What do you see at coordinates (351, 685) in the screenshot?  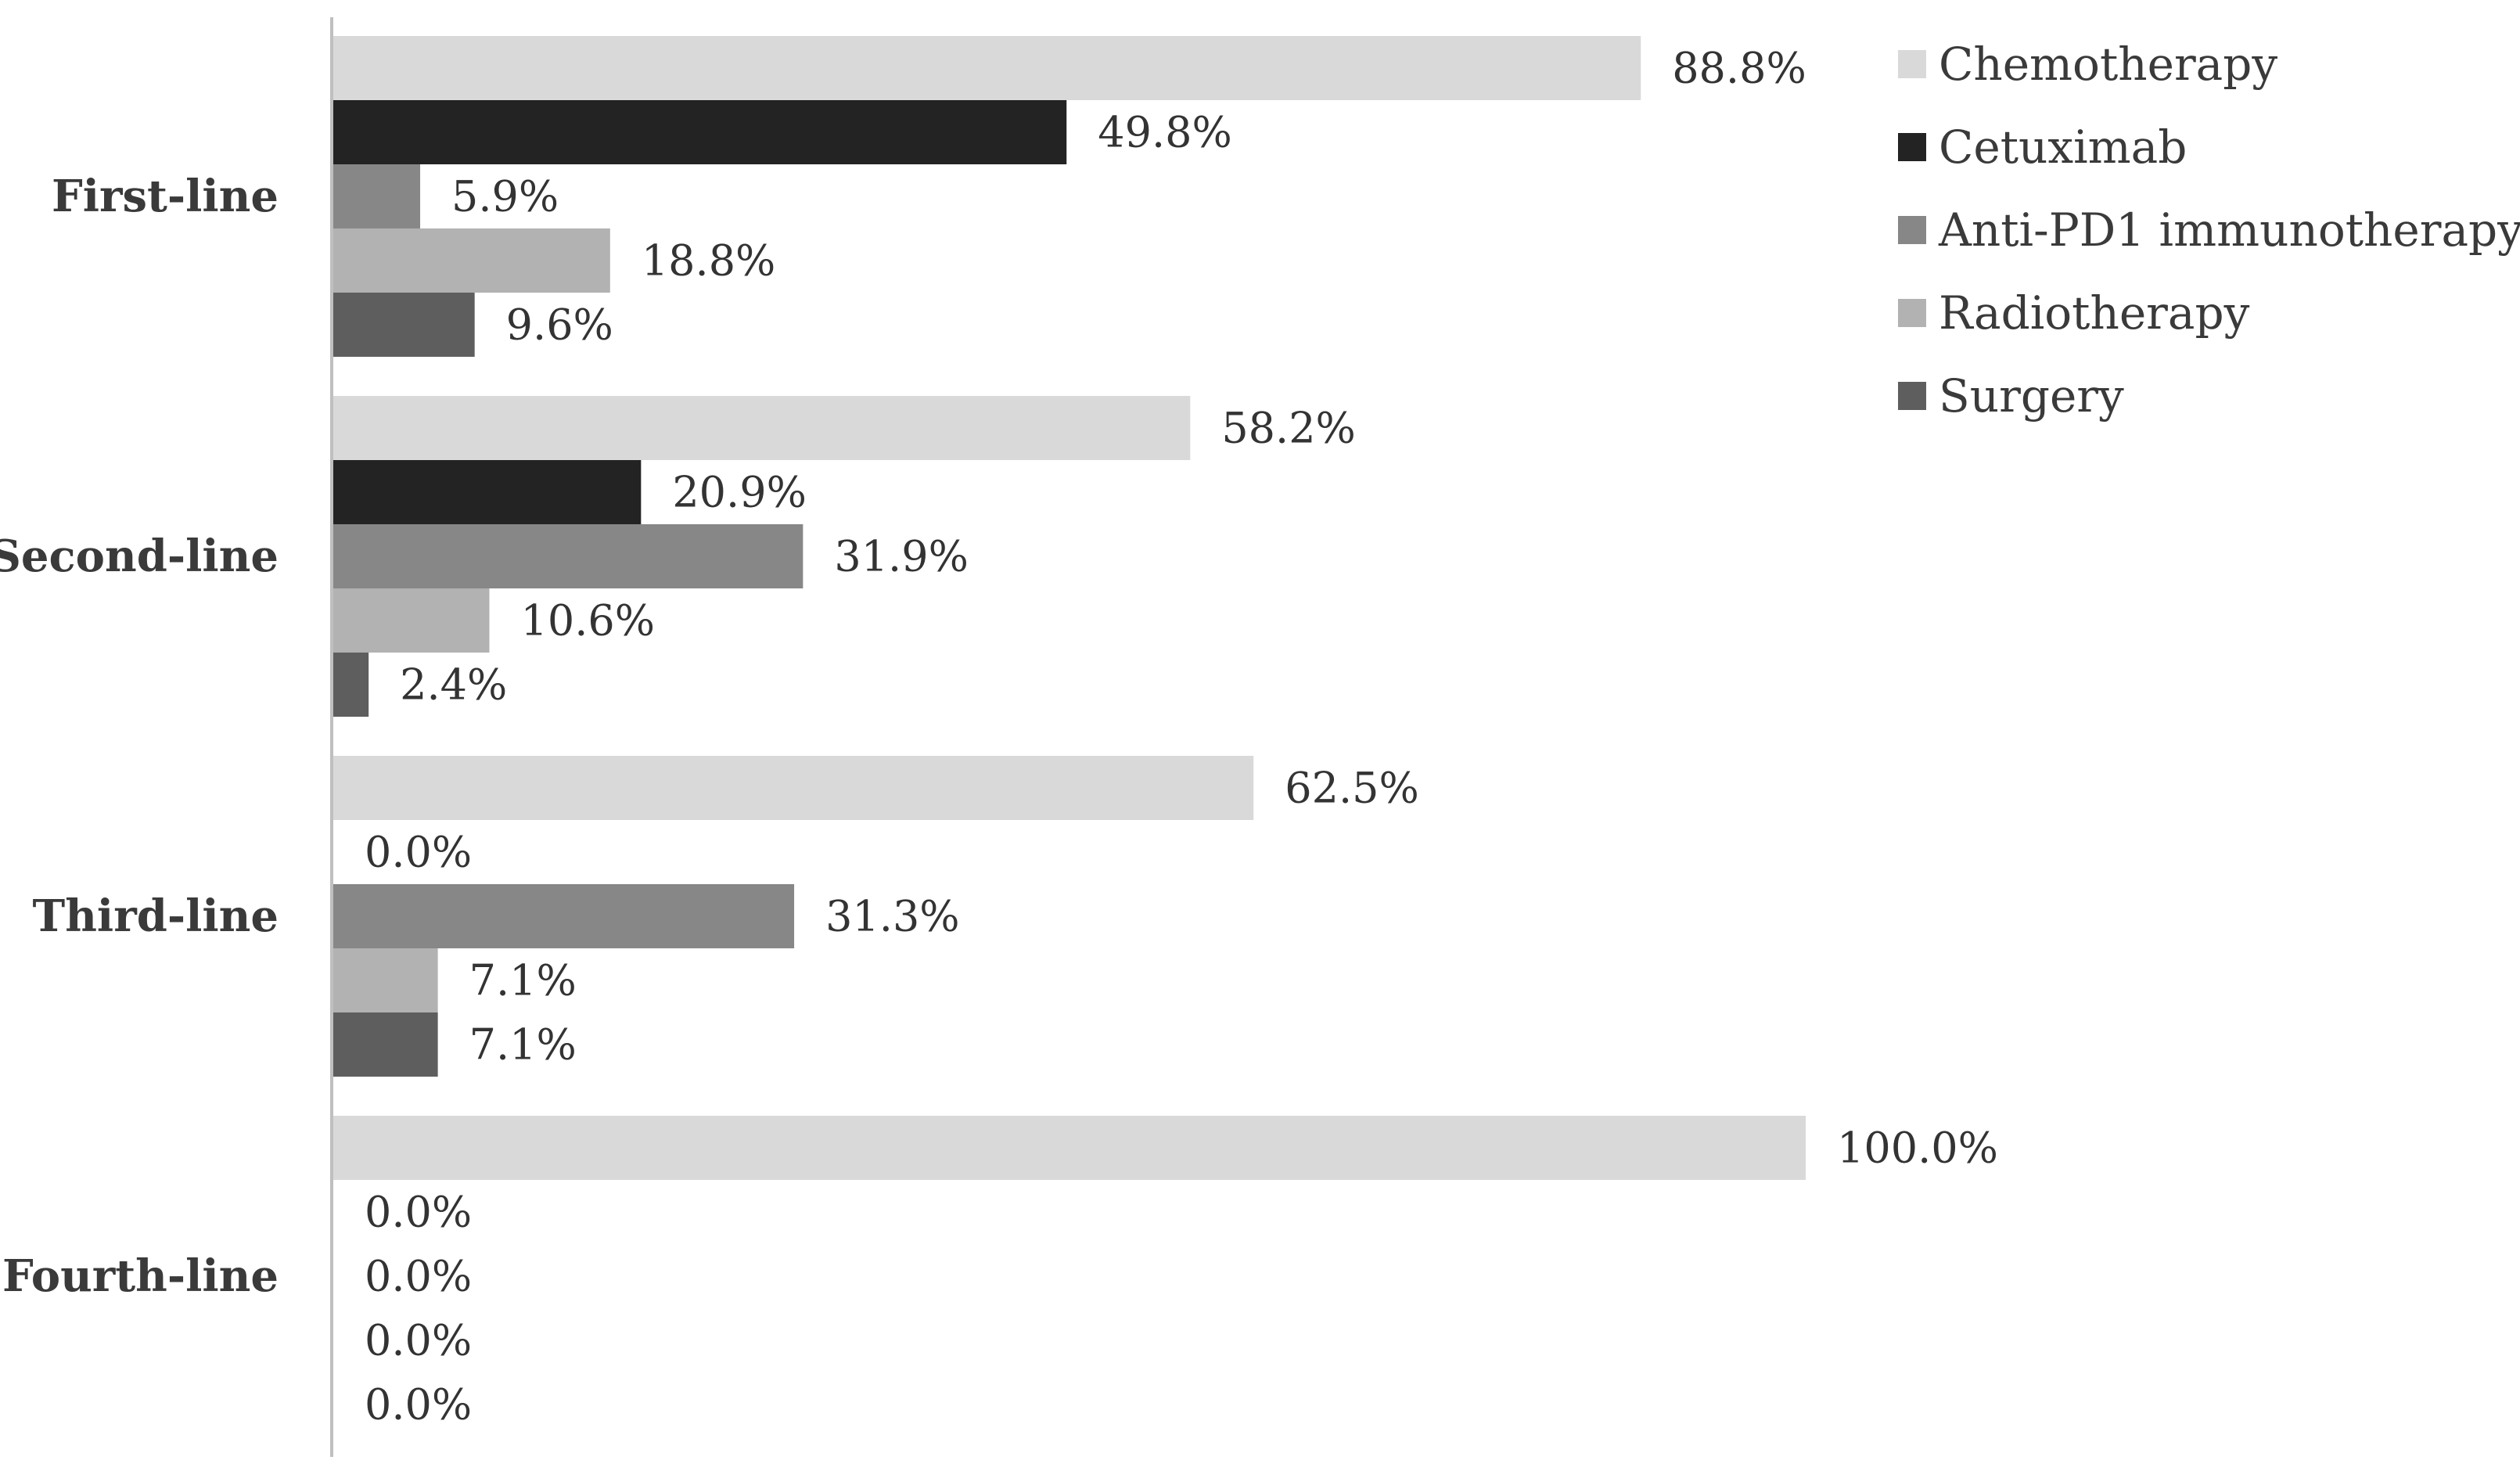 I see `bar-second-line-surgery` at bounding box center [351, 685].